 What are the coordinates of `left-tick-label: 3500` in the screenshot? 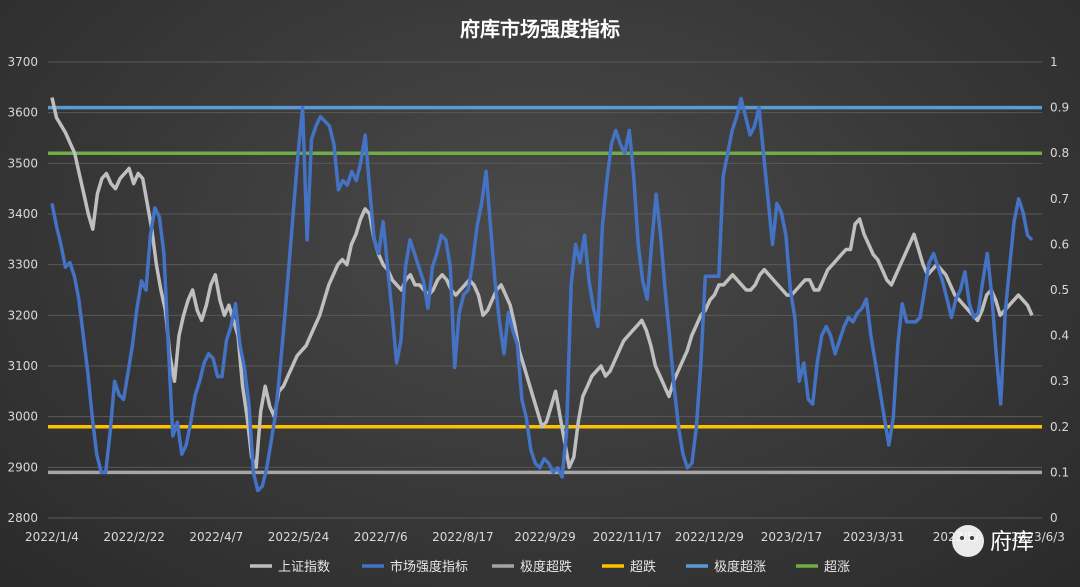 It's located at (22, 163).